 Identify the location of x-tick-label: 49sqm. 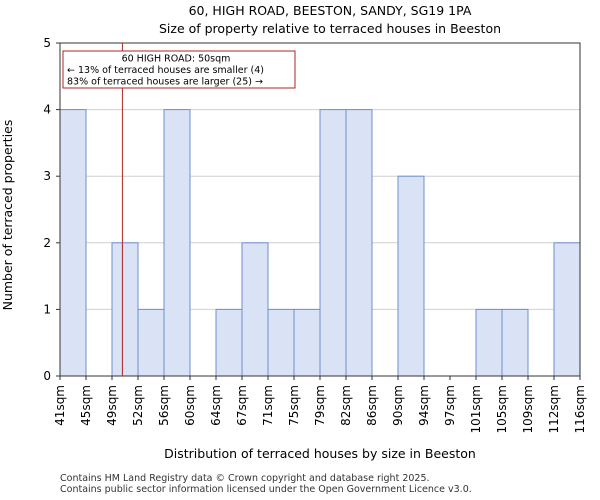
(112, 405).